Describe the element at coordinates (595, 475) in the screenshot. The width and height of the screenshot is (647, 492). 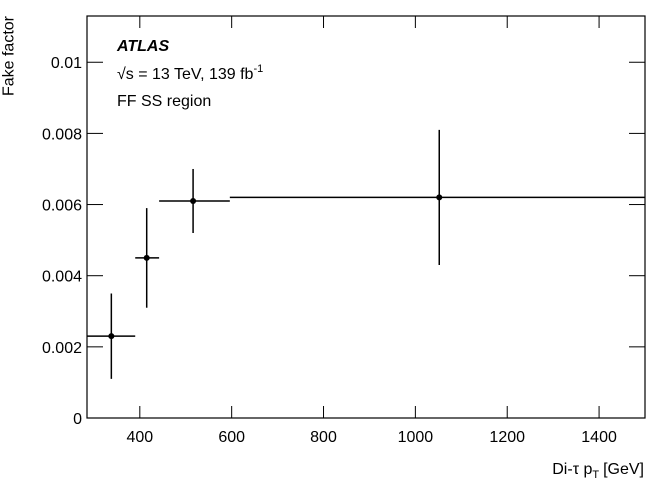
I see `x-label-sub: T` at that location.